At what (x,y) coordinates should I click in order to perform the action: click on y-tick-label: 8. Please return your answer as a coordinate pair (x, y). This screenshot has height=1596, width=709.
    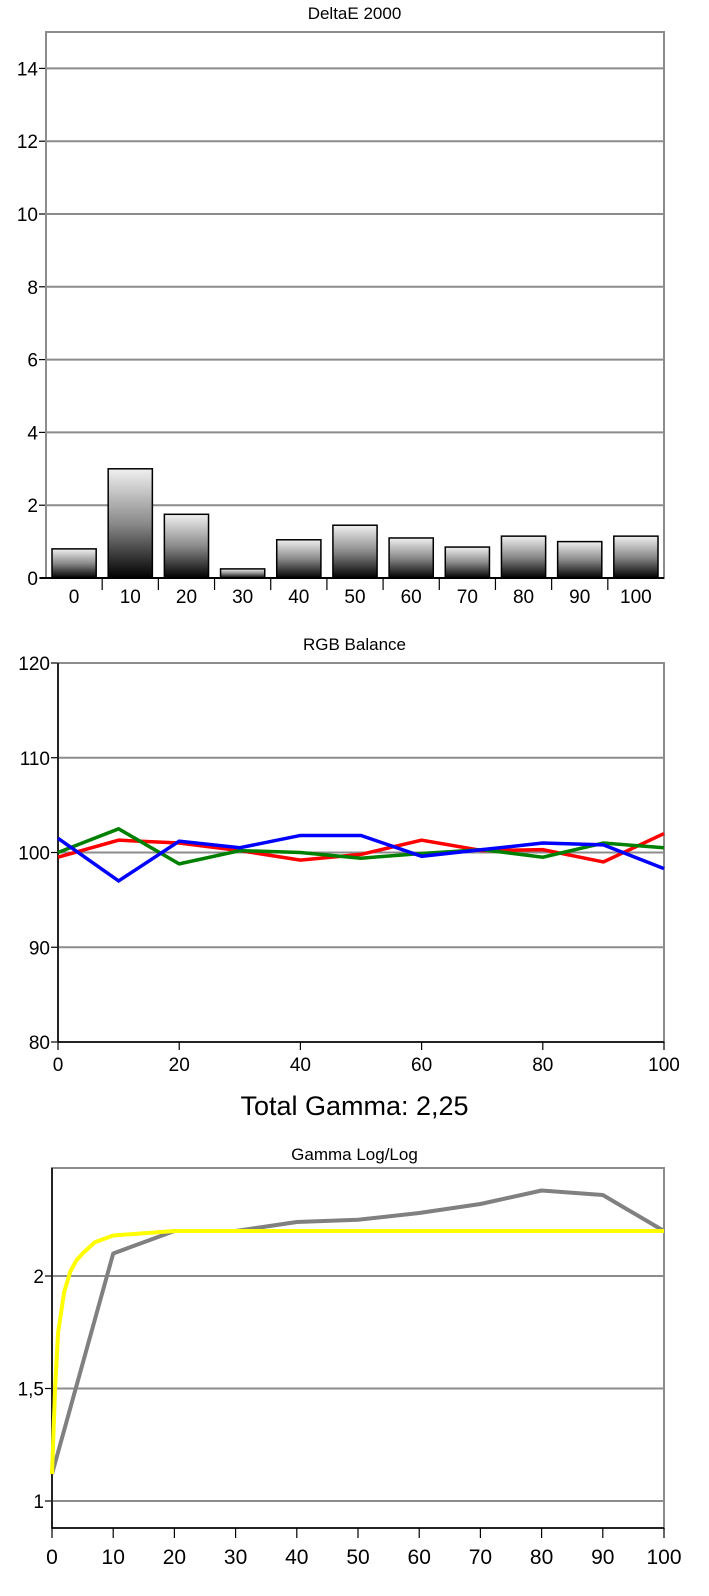
    Looking at the image, I should click on (32, 288).